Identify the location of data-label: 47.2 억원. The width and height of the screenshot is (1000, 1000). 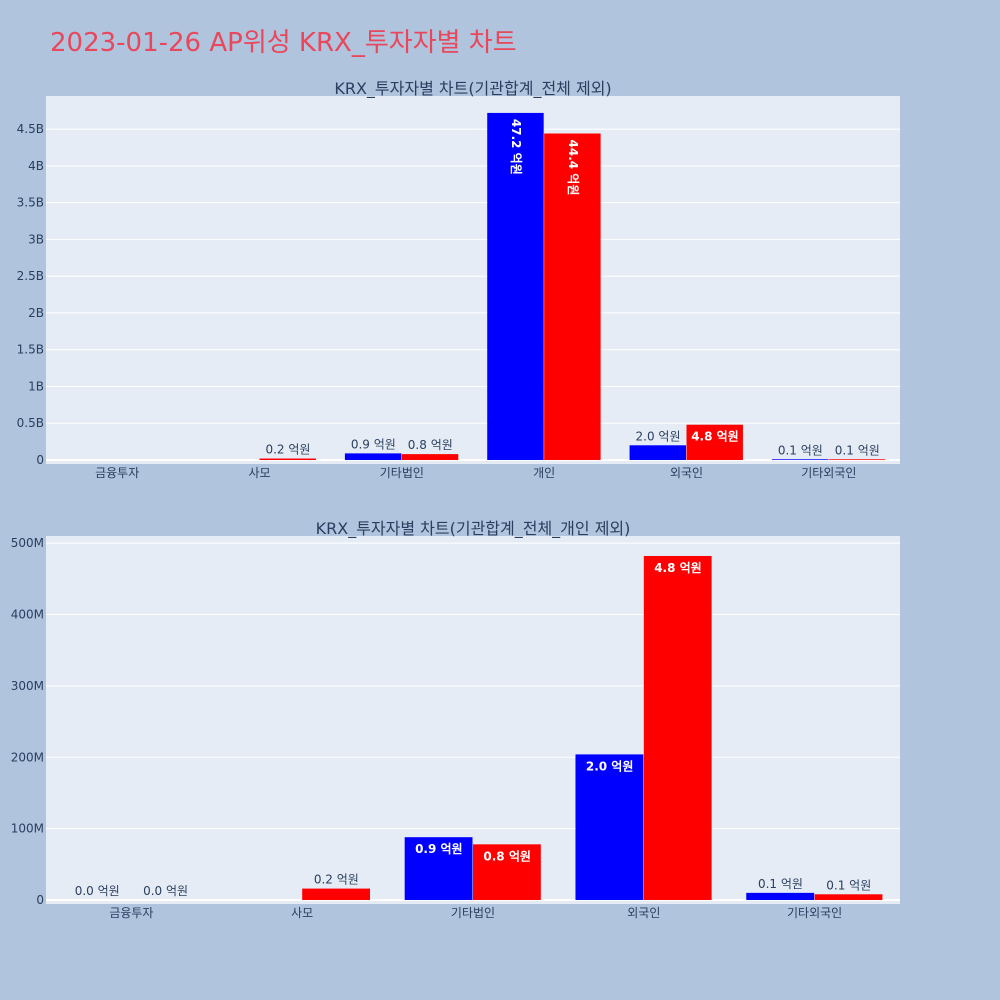
(516, 147).